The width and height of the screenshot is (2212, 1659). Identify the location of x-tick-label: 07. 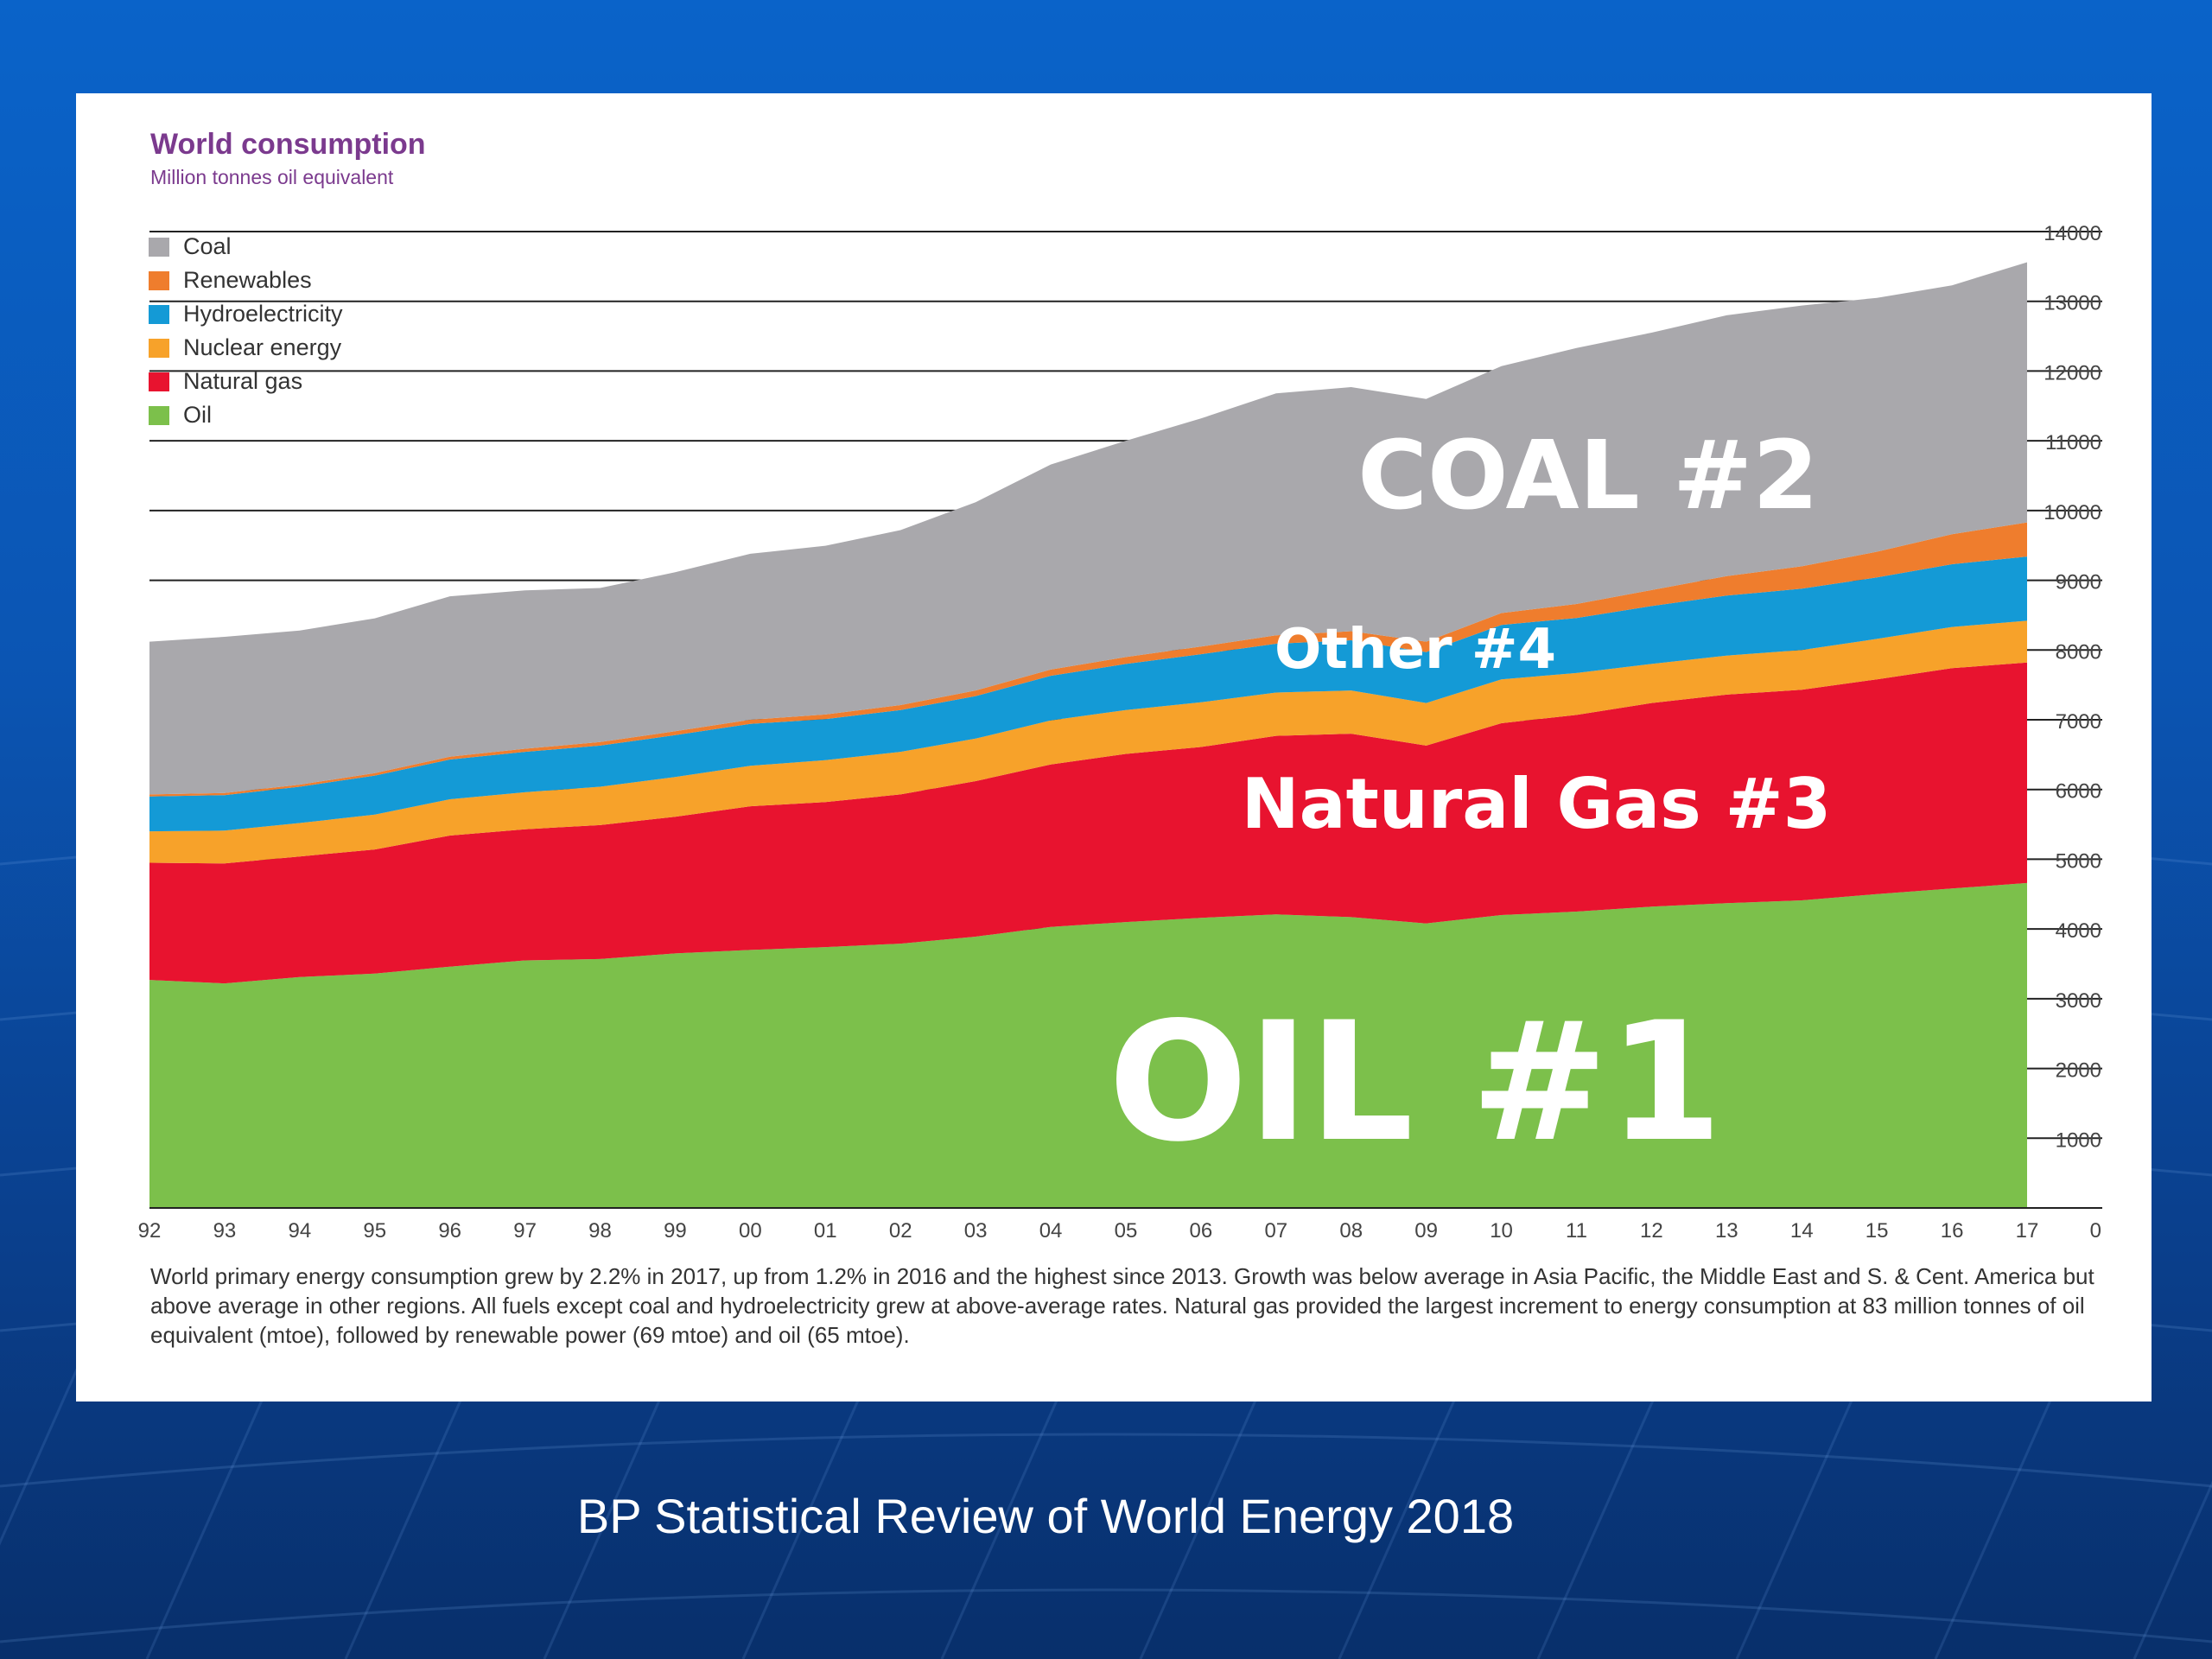
(1275, 1231).